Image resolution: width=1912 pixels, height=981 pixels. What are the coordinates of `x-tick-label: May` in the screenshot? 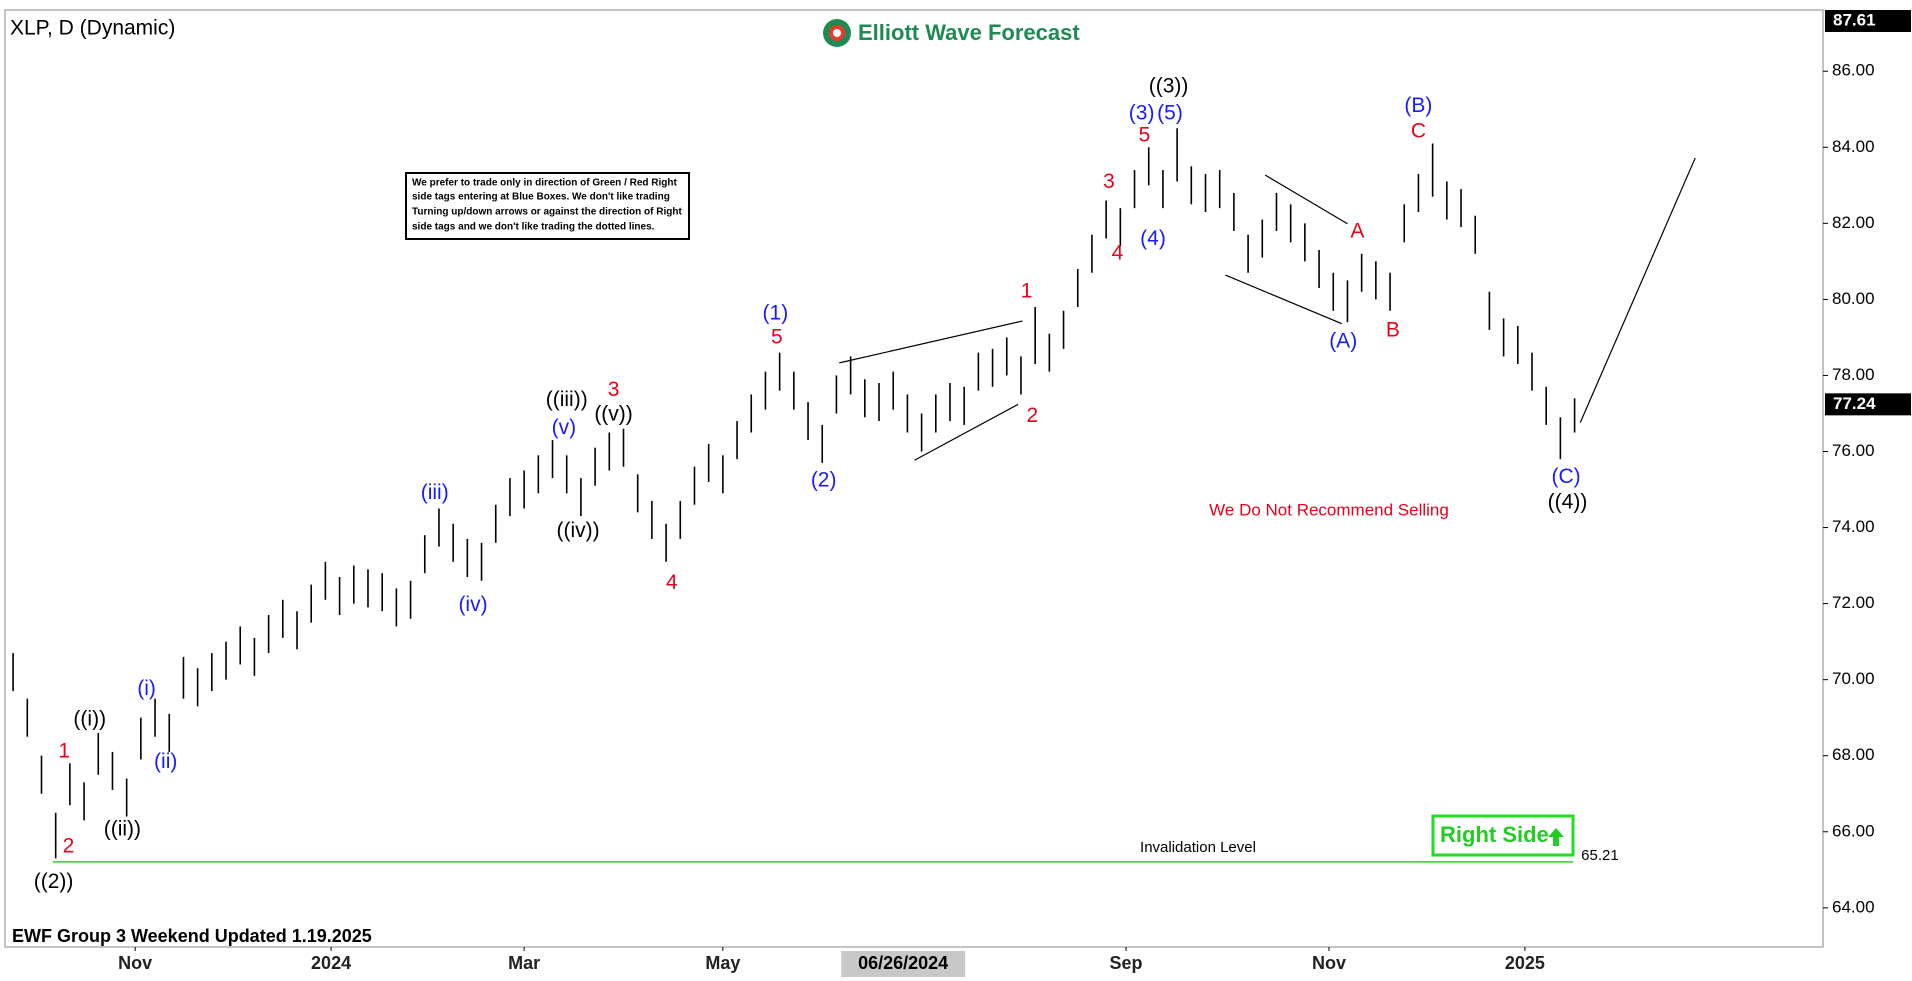 It's located at (722, 963).